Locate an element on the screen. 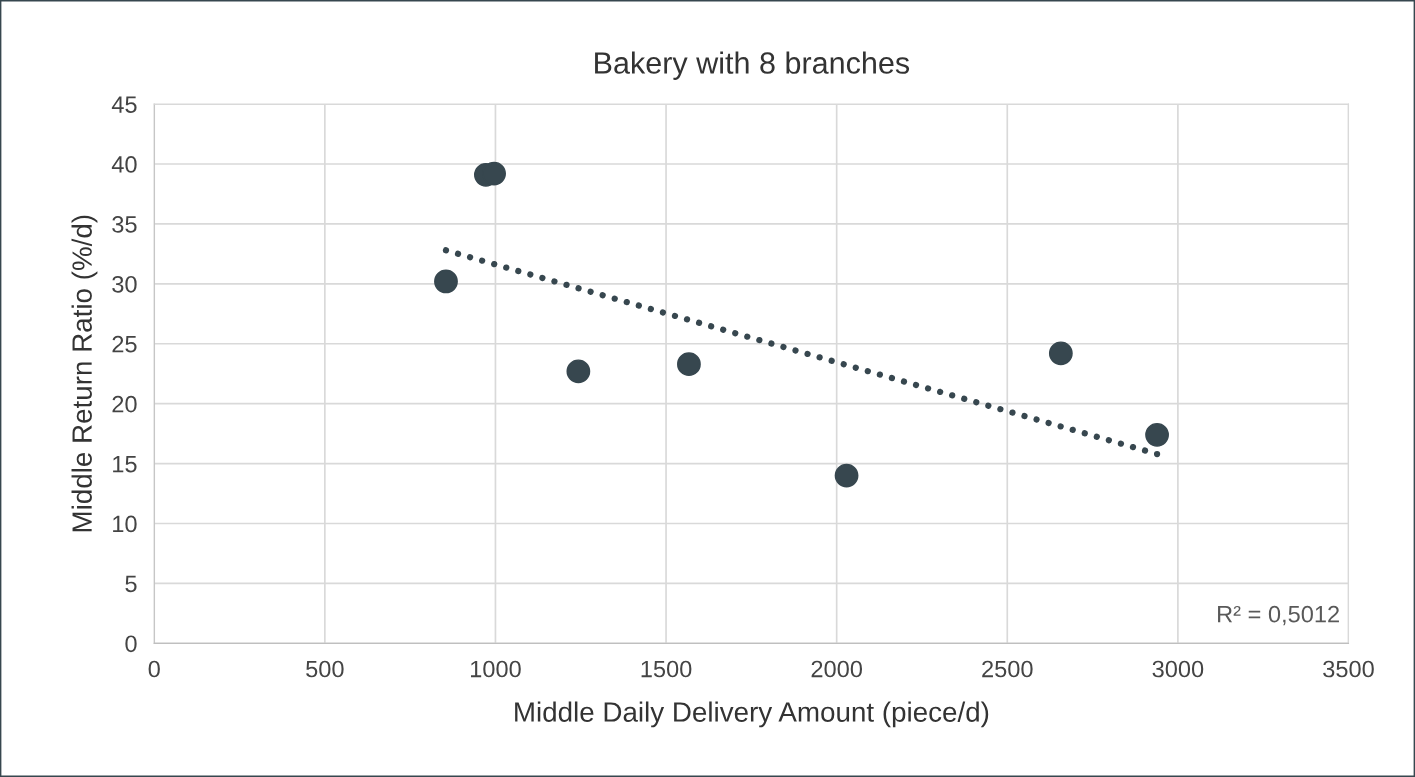 Image resolution: width=1415 pixels, height=777 pixels. y-tick-label: 25 is located at coordinates (124, 344).